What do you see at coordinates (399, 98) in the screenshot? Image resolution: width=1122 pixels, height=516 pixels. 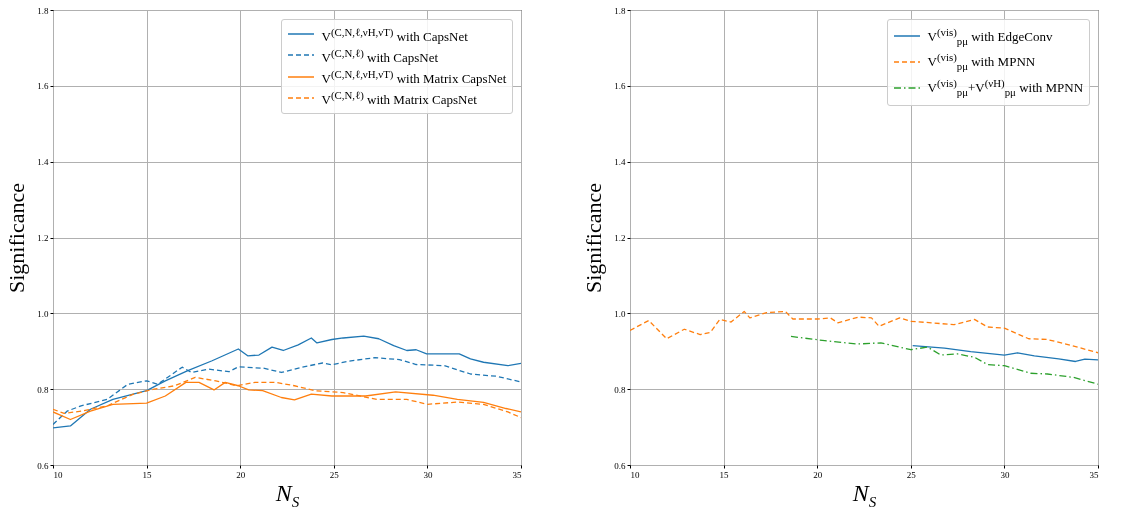 I see `legend-label: V$^{(C,N,ℓ)}$ with Matrix CapsNet` at bounding box center [399, 98].